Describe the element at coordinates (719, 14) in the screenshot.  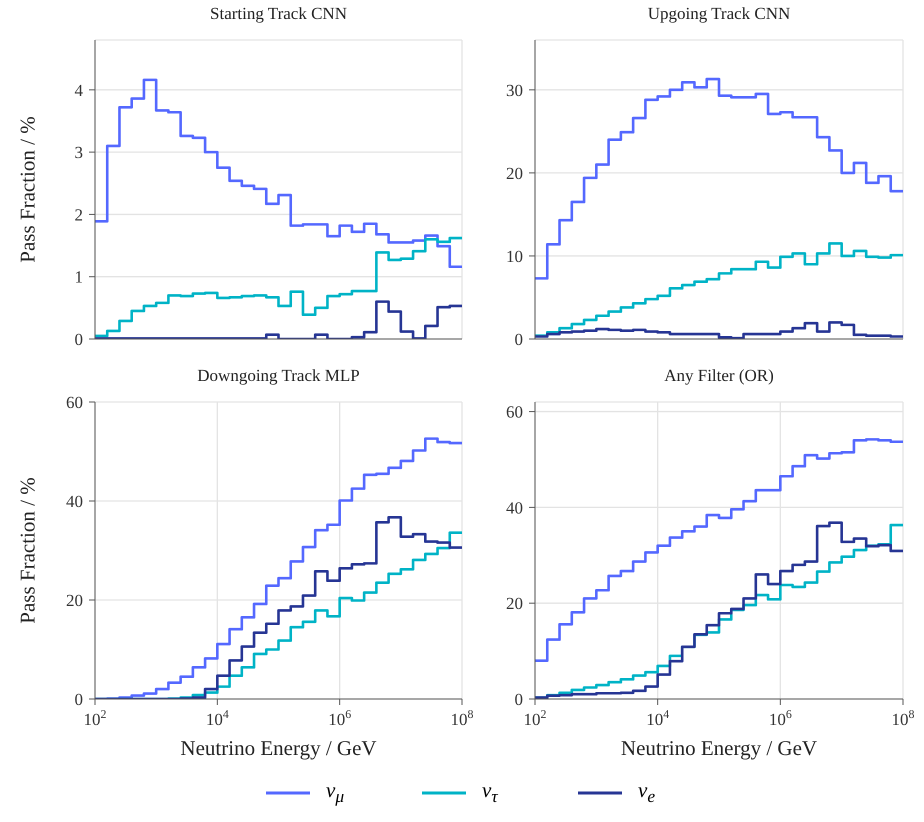
I see `chart-title: Upgoing Track CNN` at that location.